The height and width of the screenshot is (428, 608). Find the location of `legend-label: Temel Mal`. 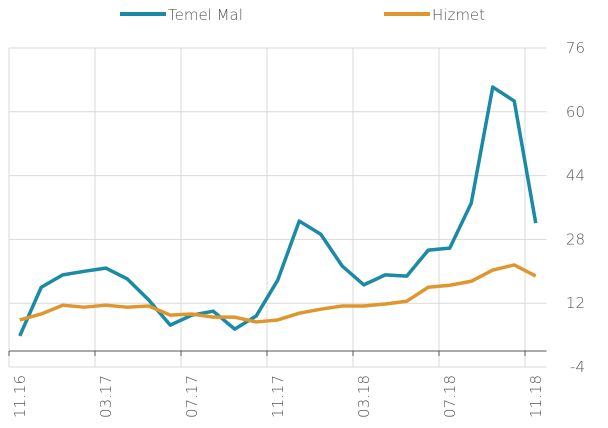

legend-label: Temel Mal is located at coordinates (205, 15).